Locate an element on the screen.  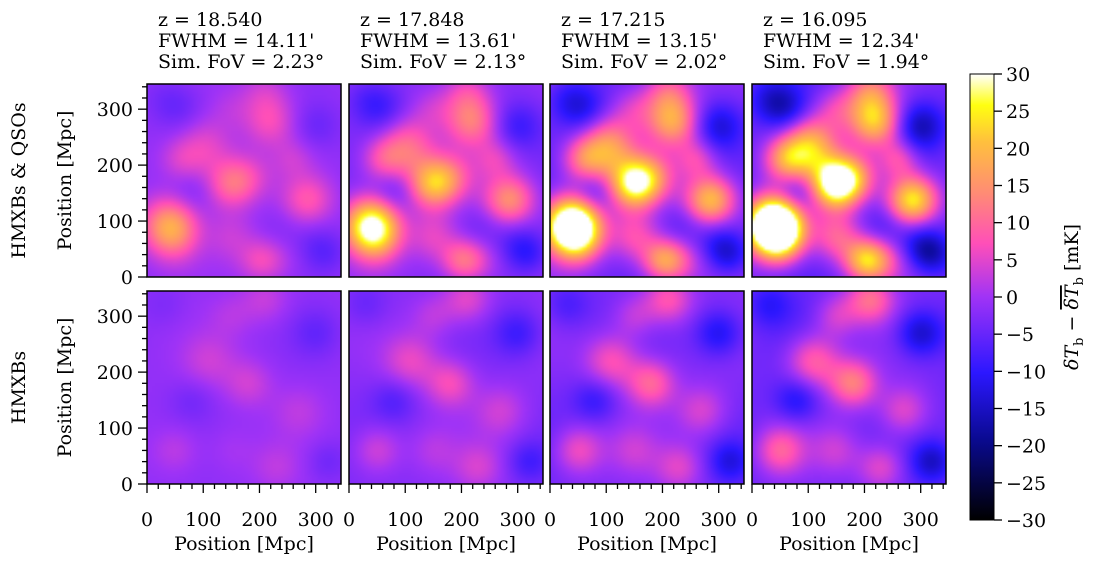
heatmap-r1-c1 is located at coordinates (244, 180).